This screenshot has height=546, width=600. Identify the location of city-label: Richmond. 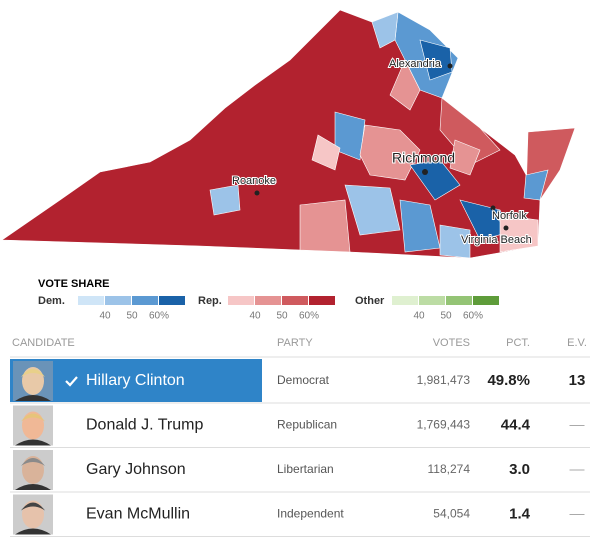
(423, 158).